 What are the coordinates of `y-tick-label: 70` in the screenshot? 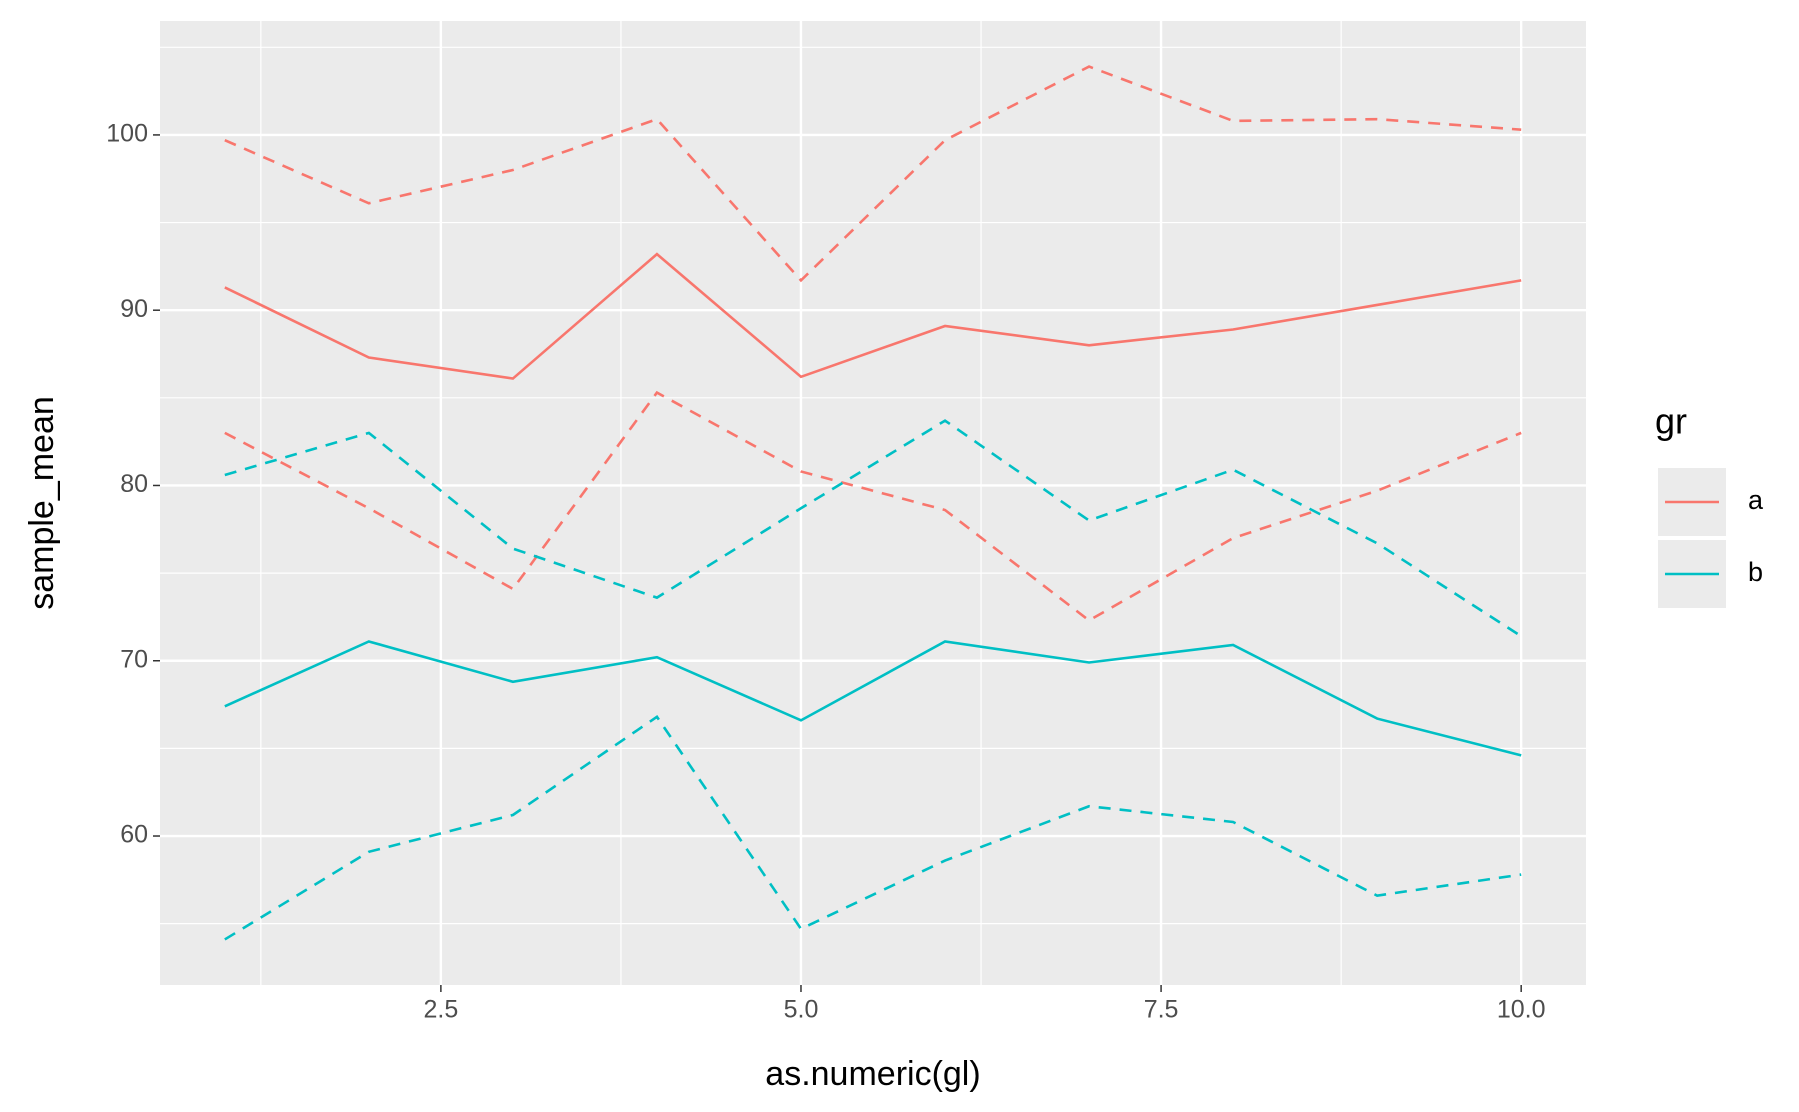 It's located at (134, 659).